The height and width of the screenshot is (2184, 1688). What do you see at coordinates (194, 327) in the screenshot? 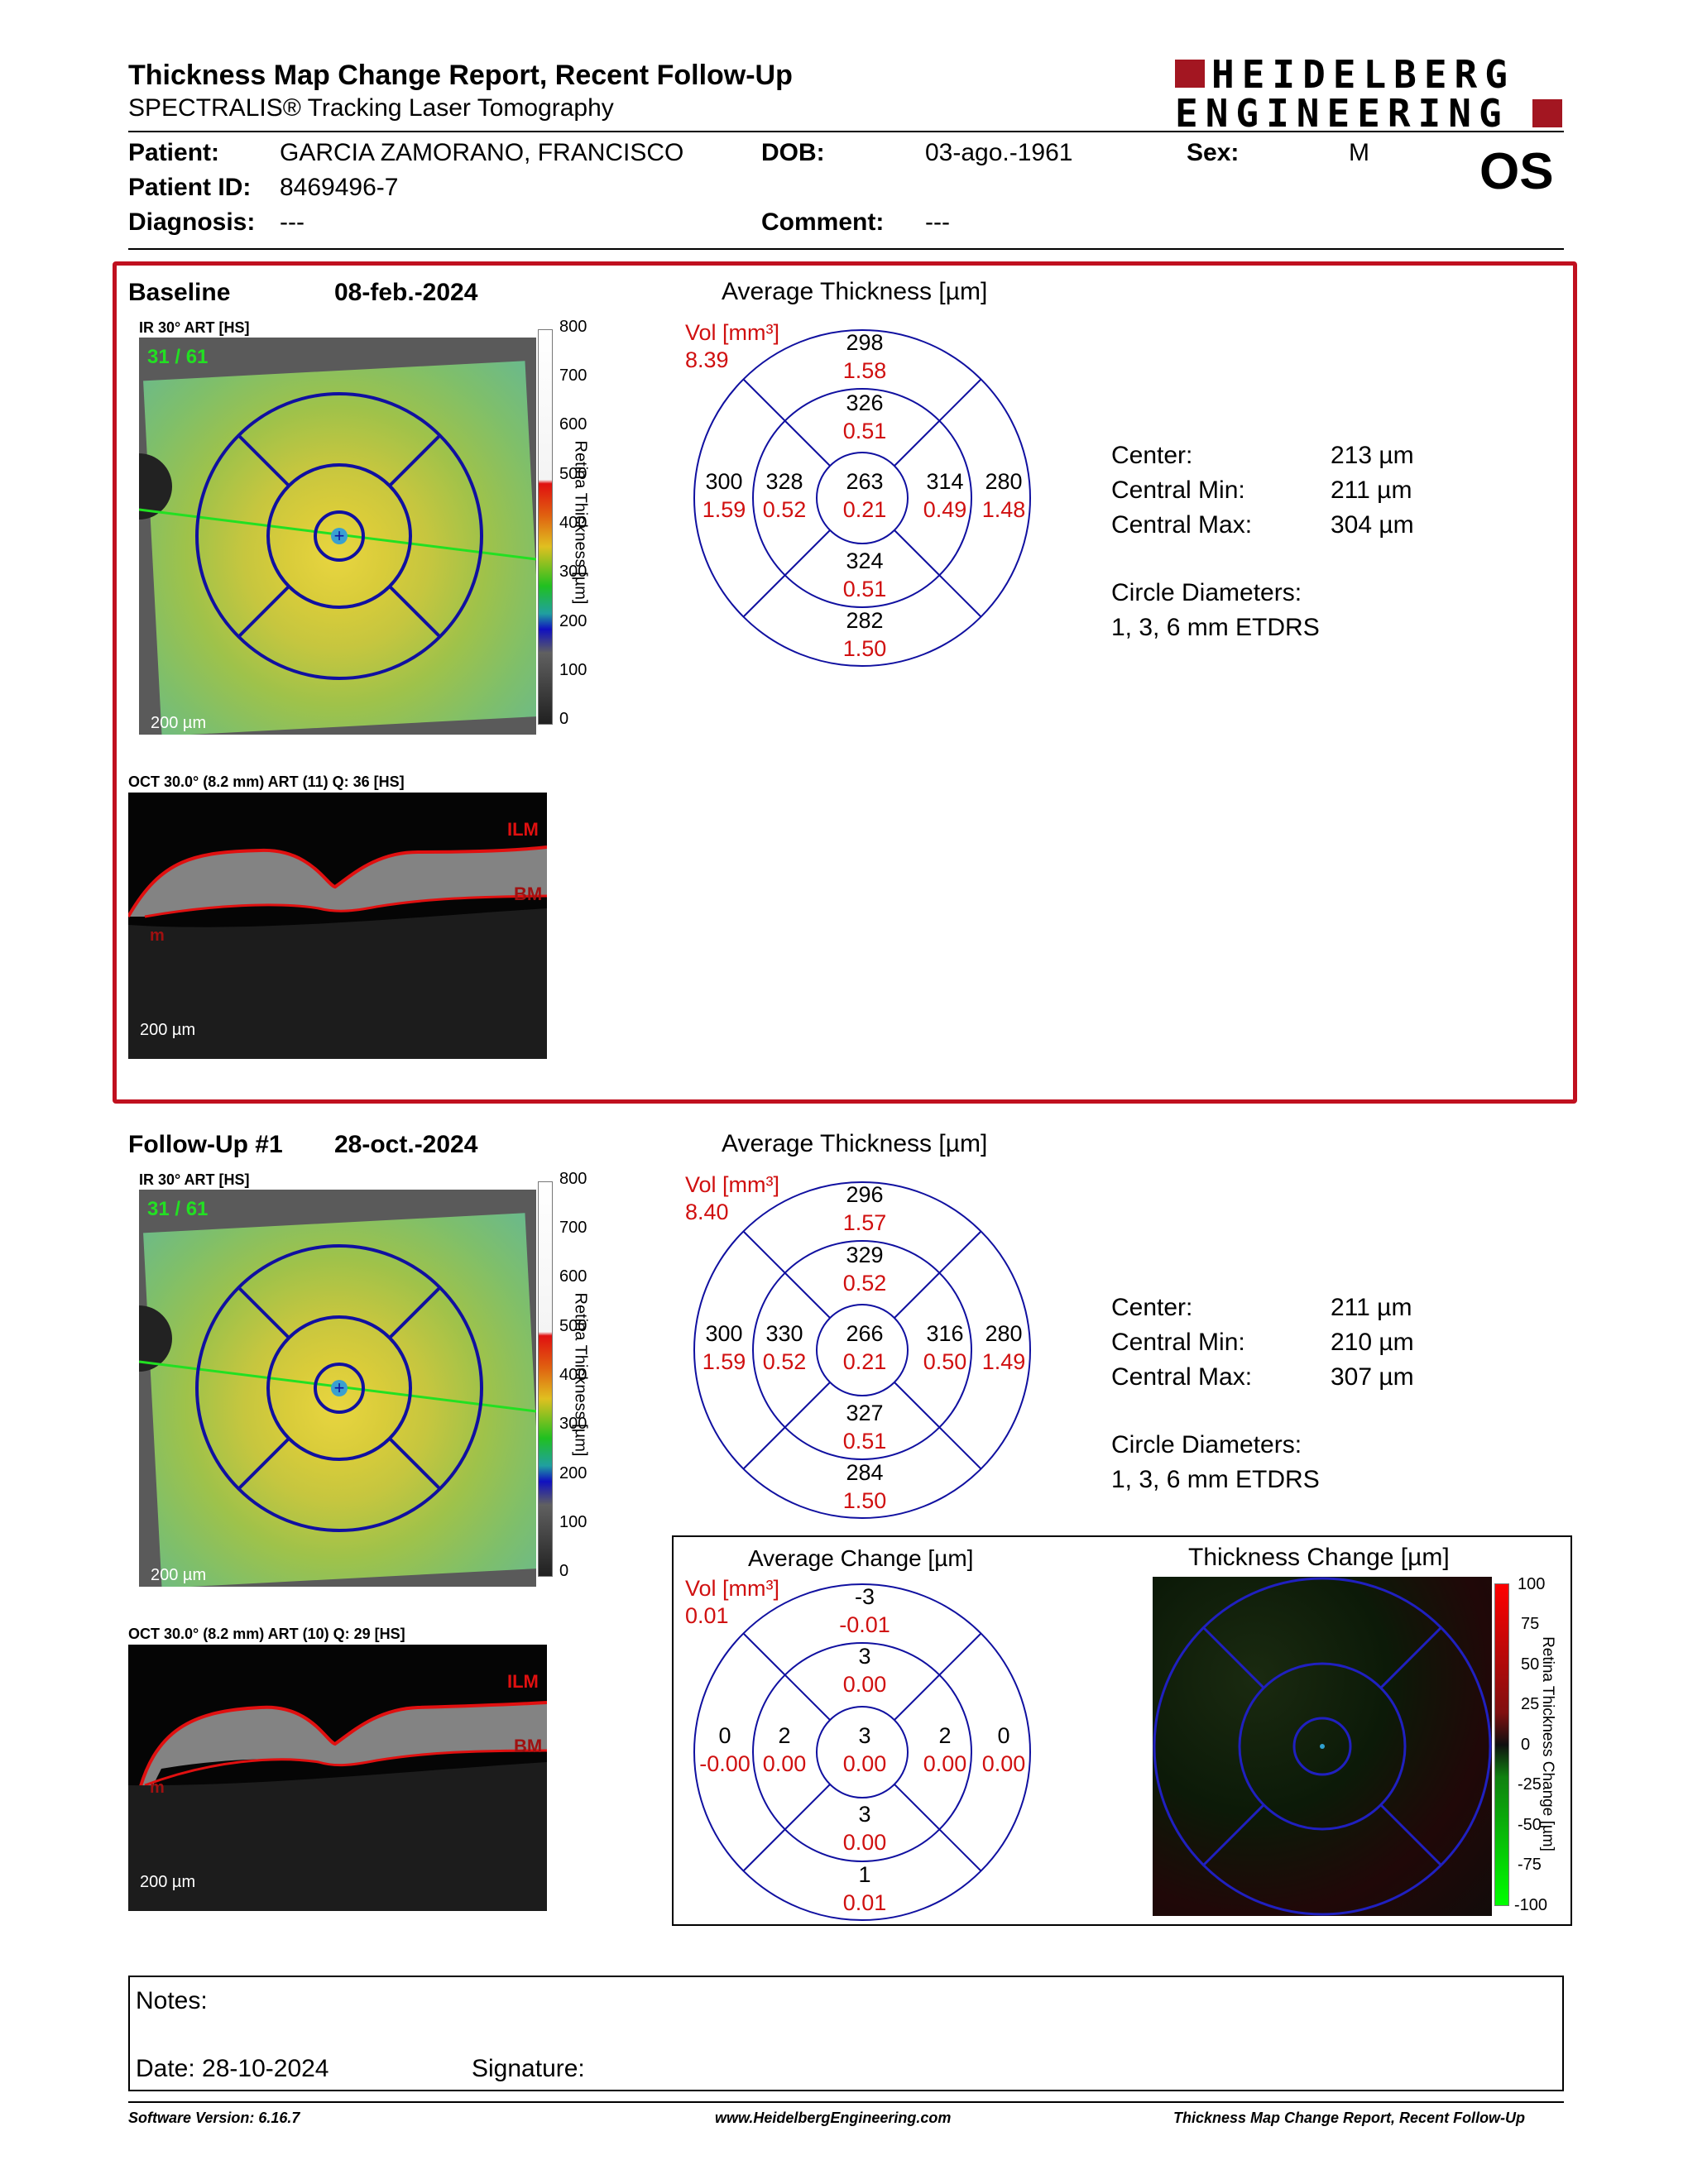
I see `baseline-ir-label: IR 30° ART [HS]` at bounding box center [194, 327].